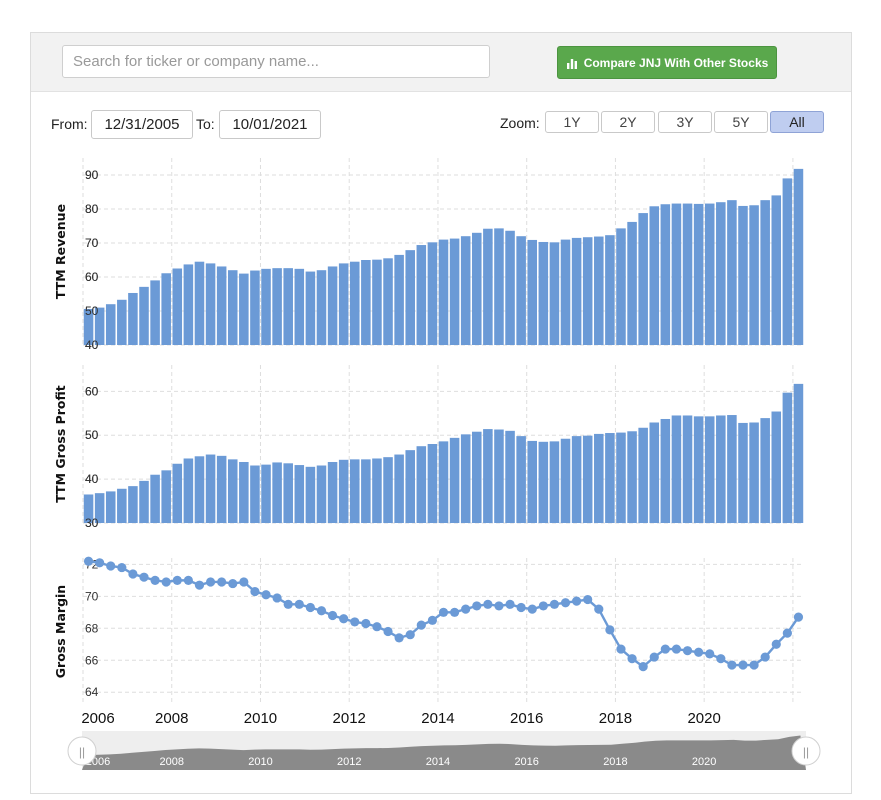  I want to click on navigator-series-area, so click(444, 752).